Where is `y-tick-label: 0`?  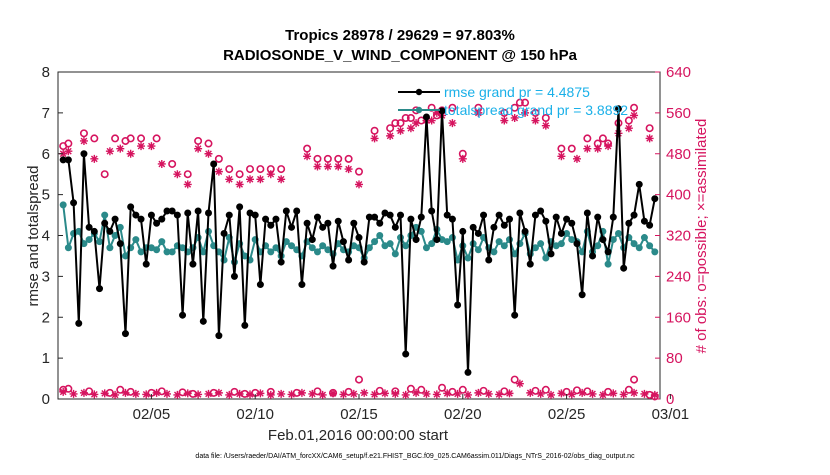
y-tick-label: 0 is located at coordinates (46, 399).